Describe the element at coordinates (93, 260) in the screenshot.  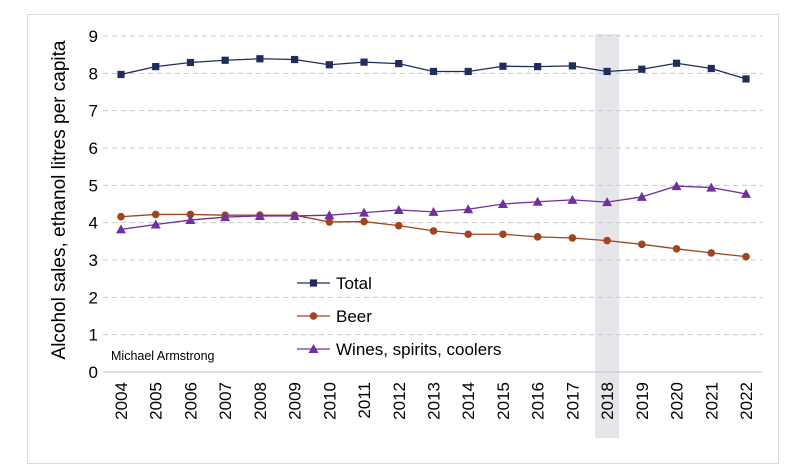
I see `y-tick-label: 3` at that location.